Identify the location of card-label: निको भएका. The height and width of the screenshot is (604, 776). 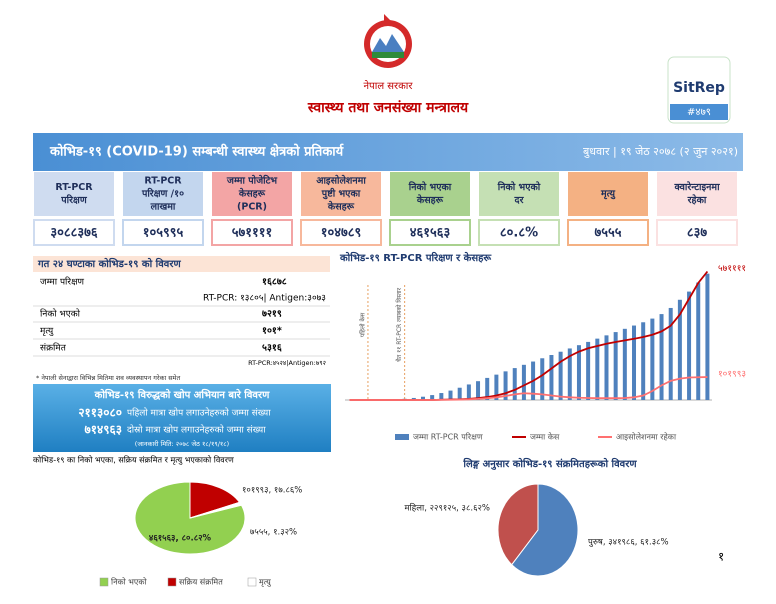
(430, 187).